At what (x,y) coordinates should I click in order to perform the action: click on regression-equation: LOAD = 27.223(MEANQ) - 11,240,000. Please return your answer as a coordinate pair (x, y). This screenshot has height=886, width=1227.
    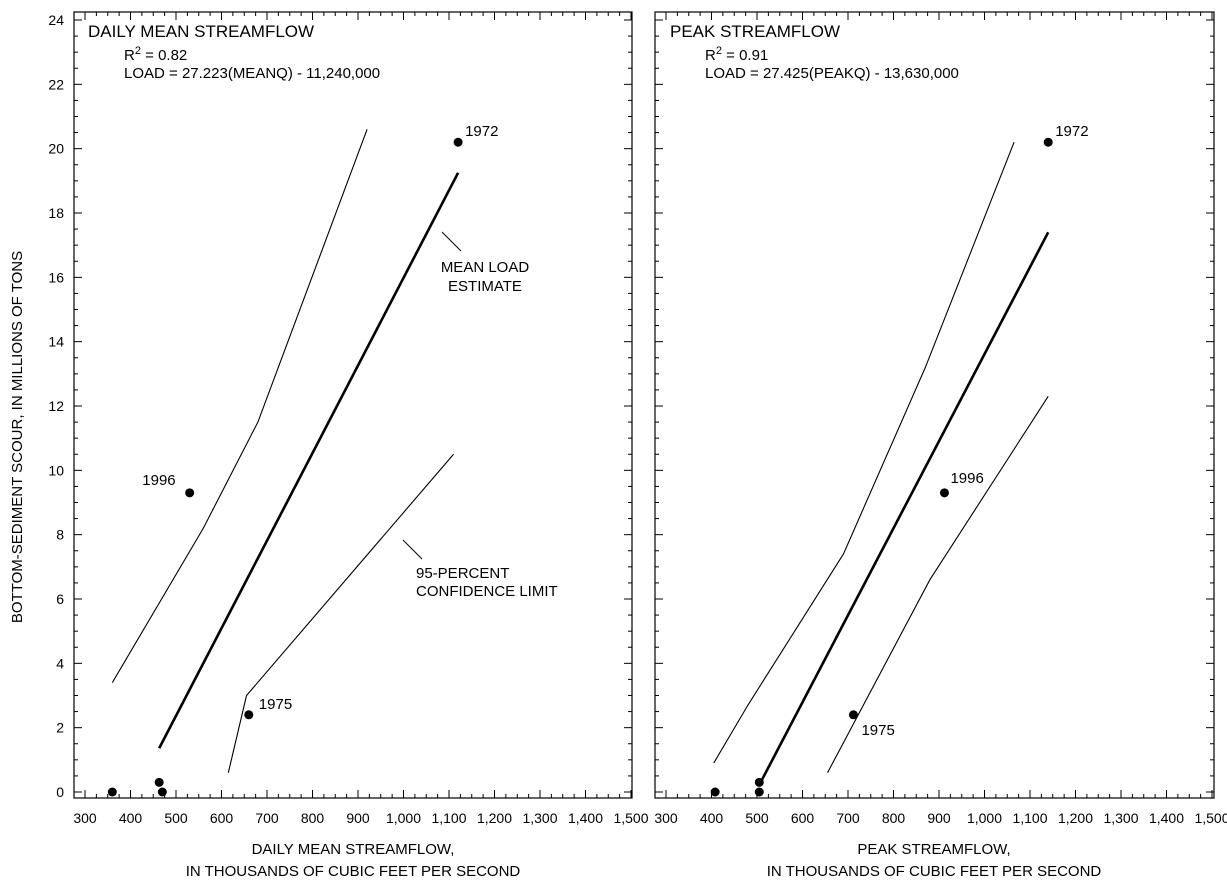
    Looking at the image, I should click on (252, 73).